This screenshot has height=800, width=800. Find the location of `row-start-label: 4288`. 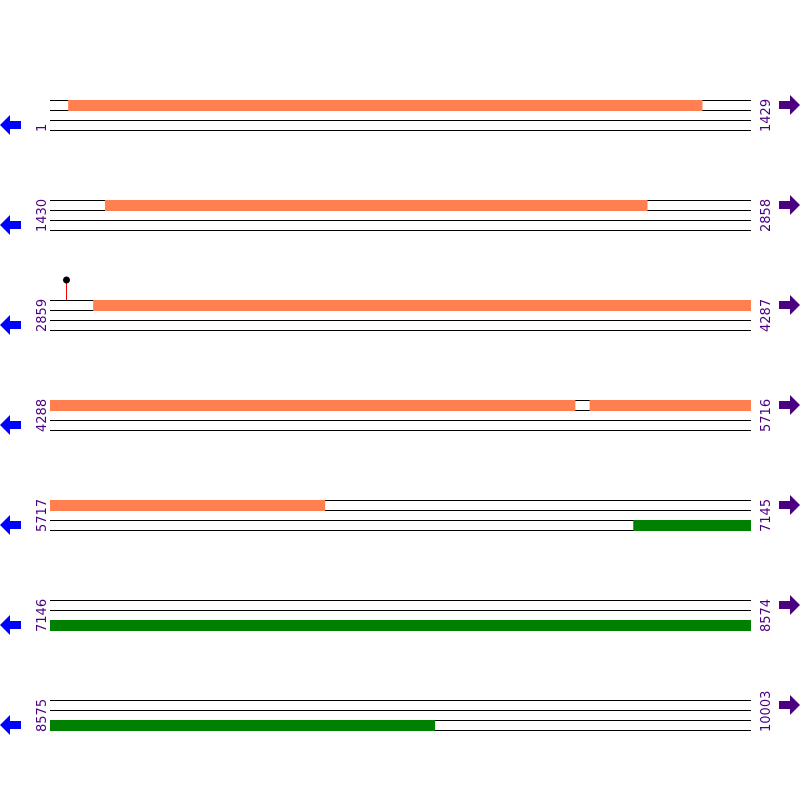

row-start-label: 4288 is located at coordinates (42, 415).